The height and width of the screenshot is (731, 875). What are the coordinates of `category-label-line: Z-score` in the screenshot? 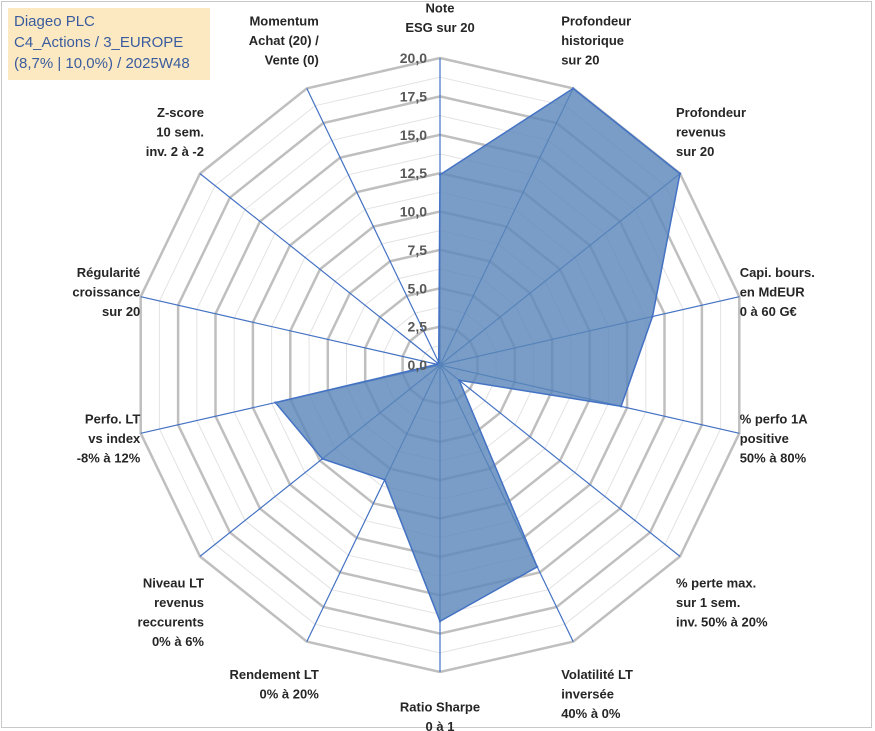 It's located at (180, 112).